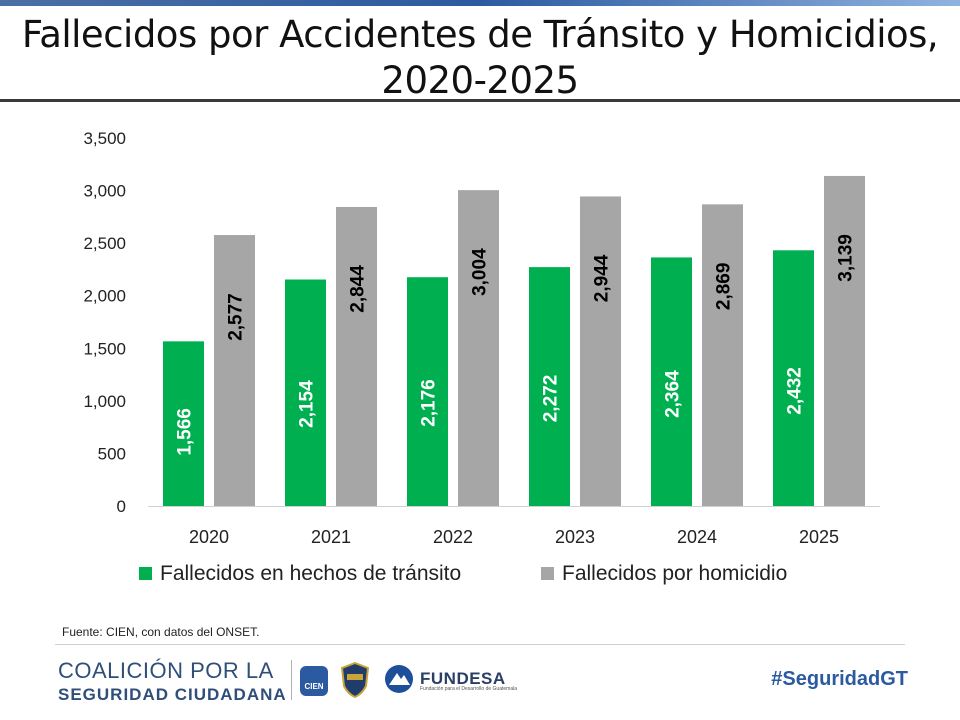  I want to click on brand-line-2: SEGURIDAD CIUDADANA, so click(172, 694).